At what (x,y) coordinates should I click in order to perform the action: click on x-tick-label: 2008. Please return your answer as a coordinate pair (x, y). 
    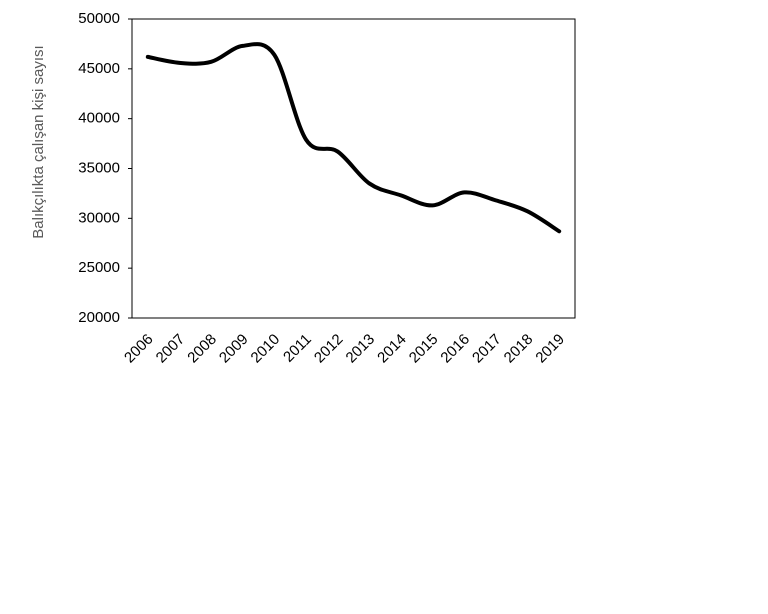
    Looking at the image, I should click on (202, 349).